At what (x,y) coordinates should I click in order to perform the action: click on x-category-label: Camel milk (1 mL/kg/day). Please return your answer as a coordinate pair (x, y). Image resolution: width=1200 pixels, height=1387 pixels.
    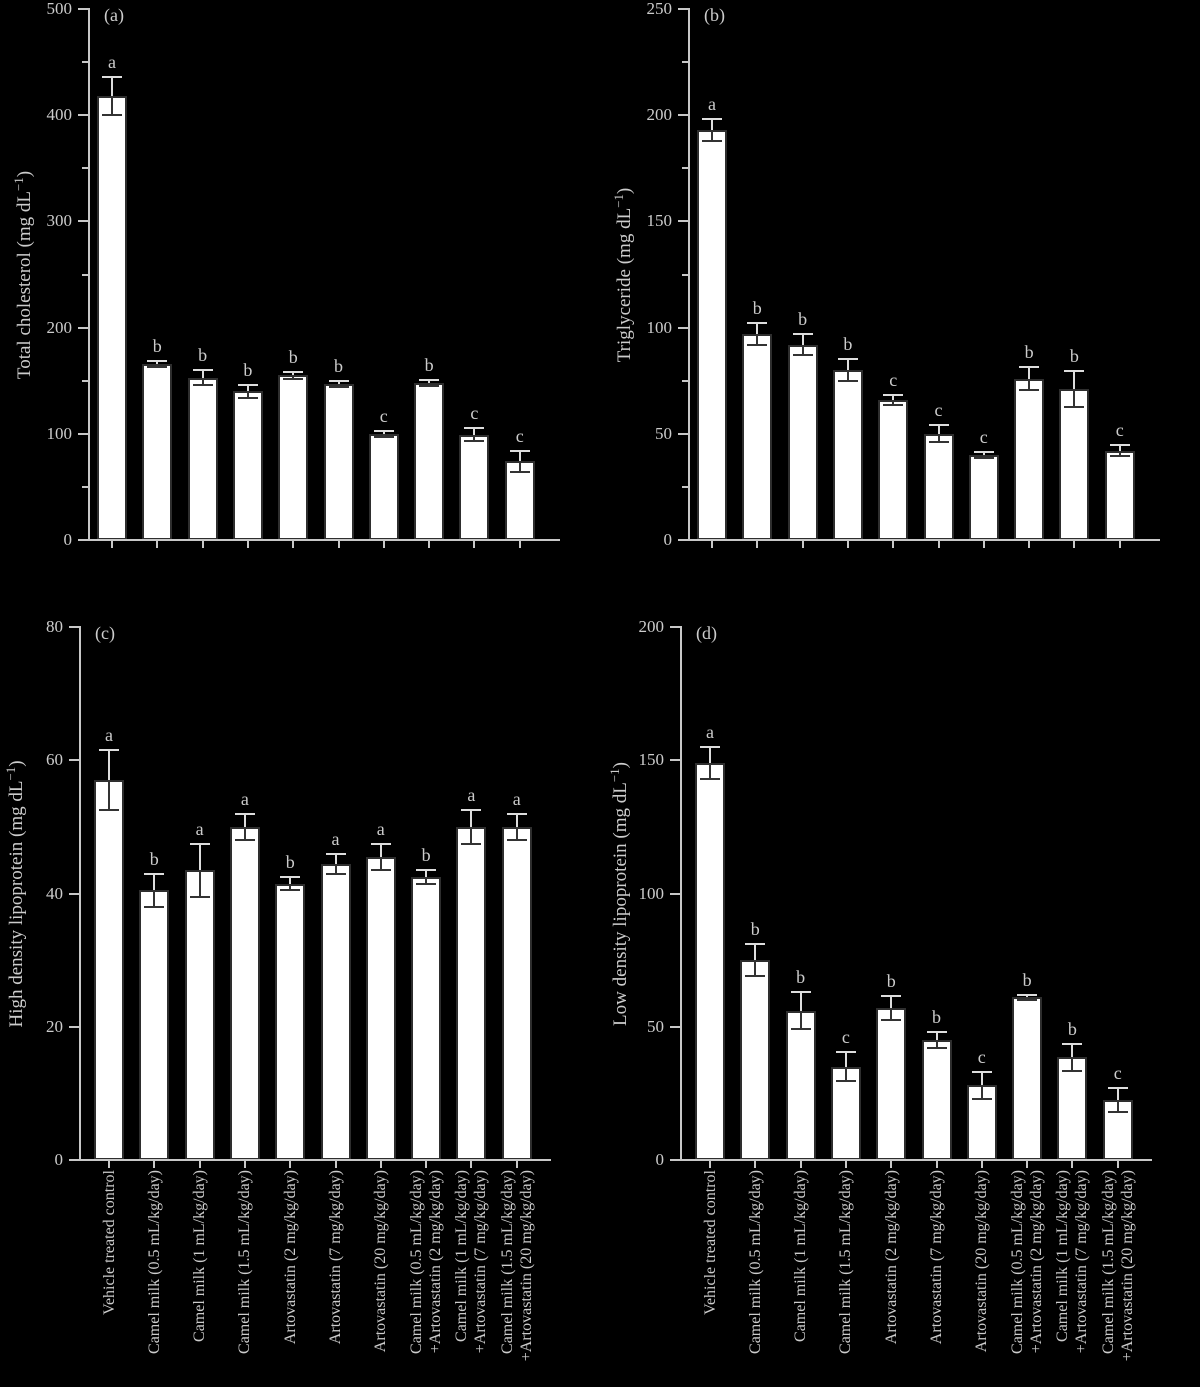
    Looking at the image, I should click on (200, 1256).